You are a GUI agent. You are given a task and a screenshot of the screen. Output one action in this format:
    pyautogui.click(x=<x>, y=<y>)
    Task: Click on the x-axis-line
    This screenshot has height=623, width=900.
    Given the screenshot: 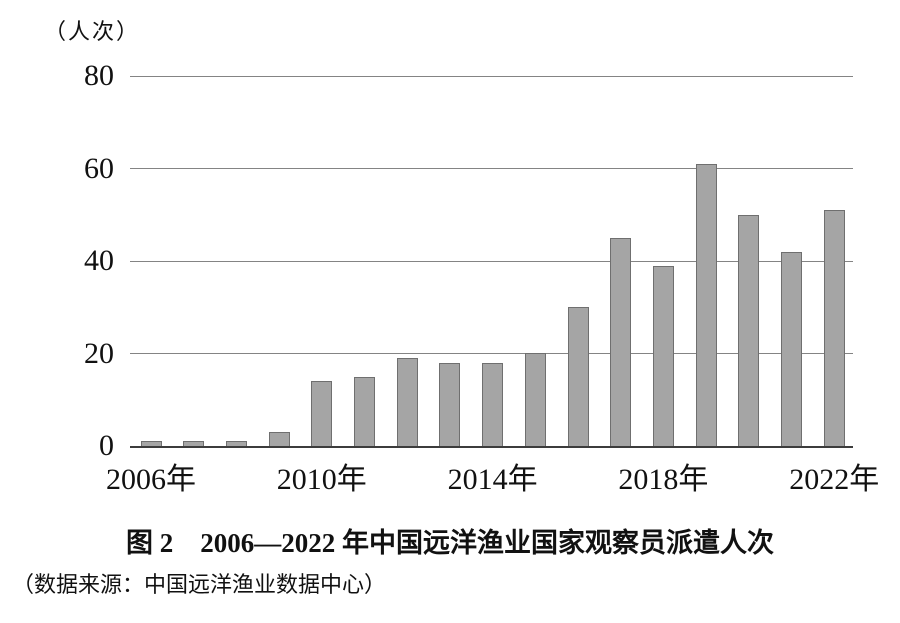 What is the action you would take?
    pyautogui.click(x=491, y=447)
    